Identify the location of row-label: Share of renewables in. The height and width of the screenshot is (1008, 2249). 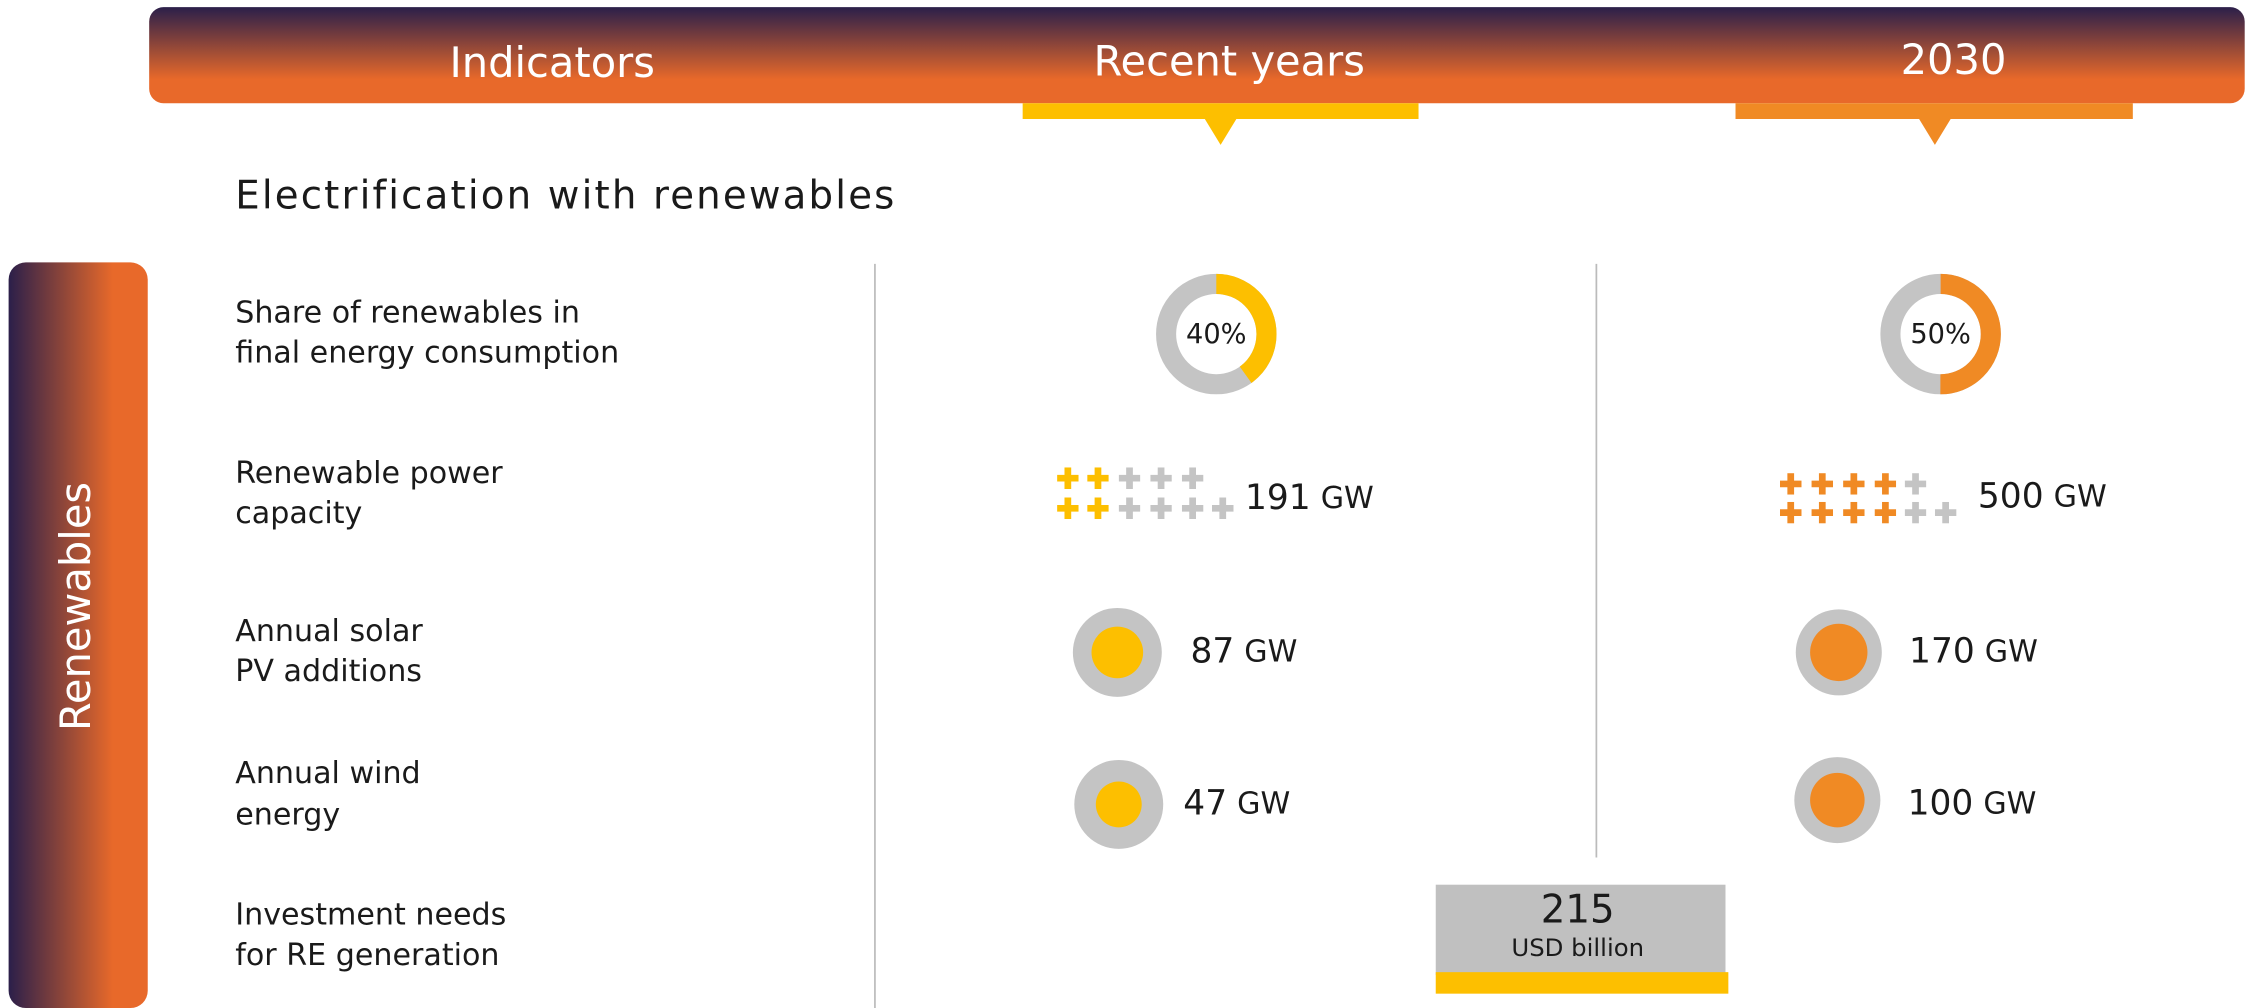
(407, 313).